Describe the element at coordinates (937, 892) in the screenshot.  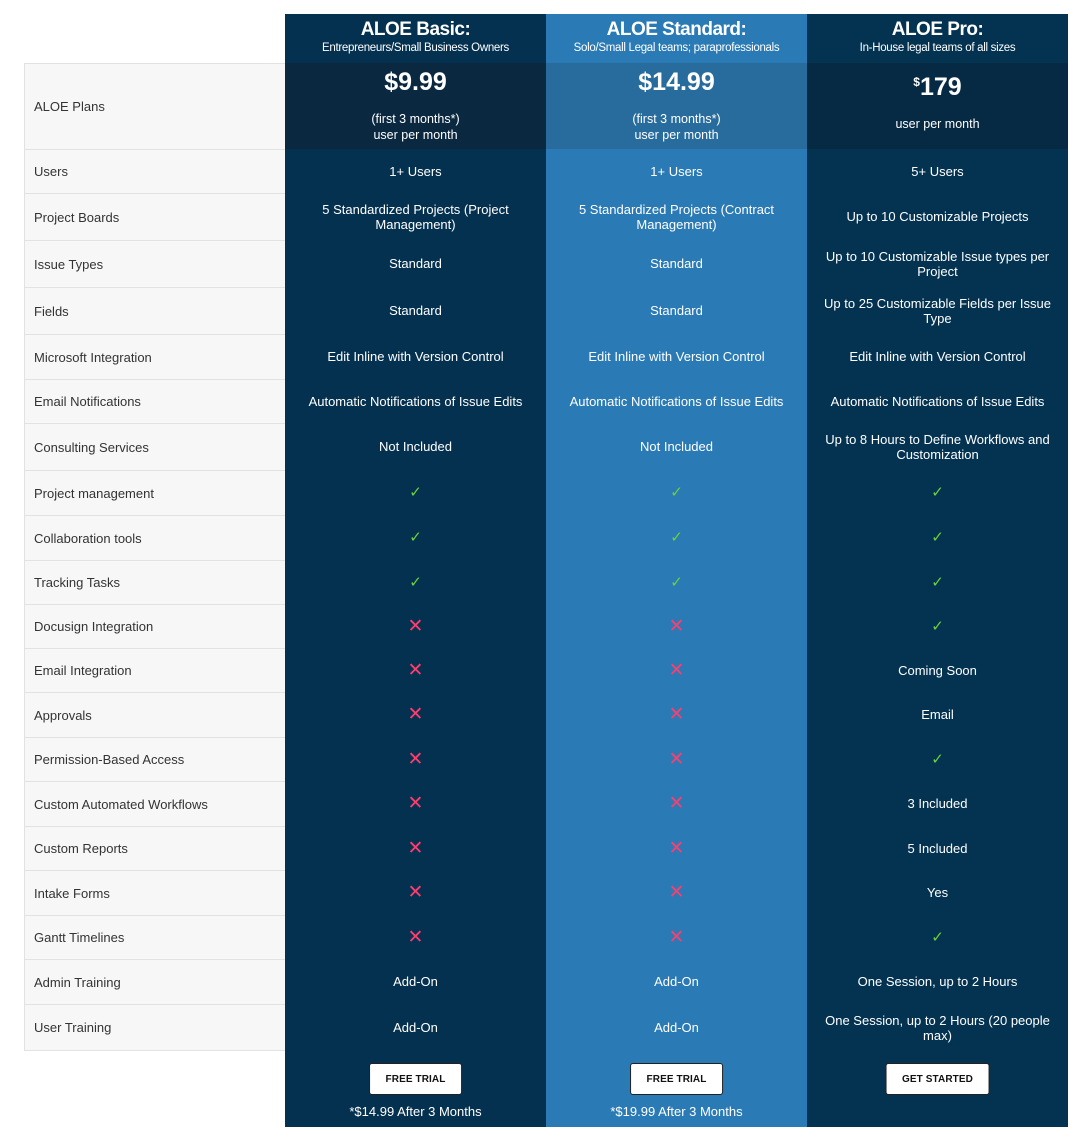
I see `plan-feature-cell: Yes` at that location.